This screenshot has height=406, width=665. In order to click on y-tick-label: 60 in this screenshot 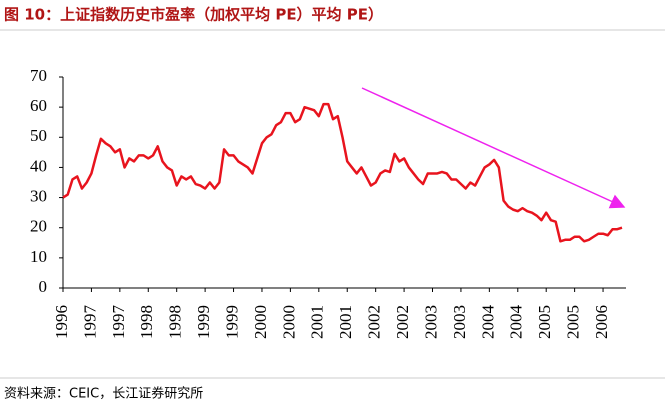, I will do `click(38, 105)`.